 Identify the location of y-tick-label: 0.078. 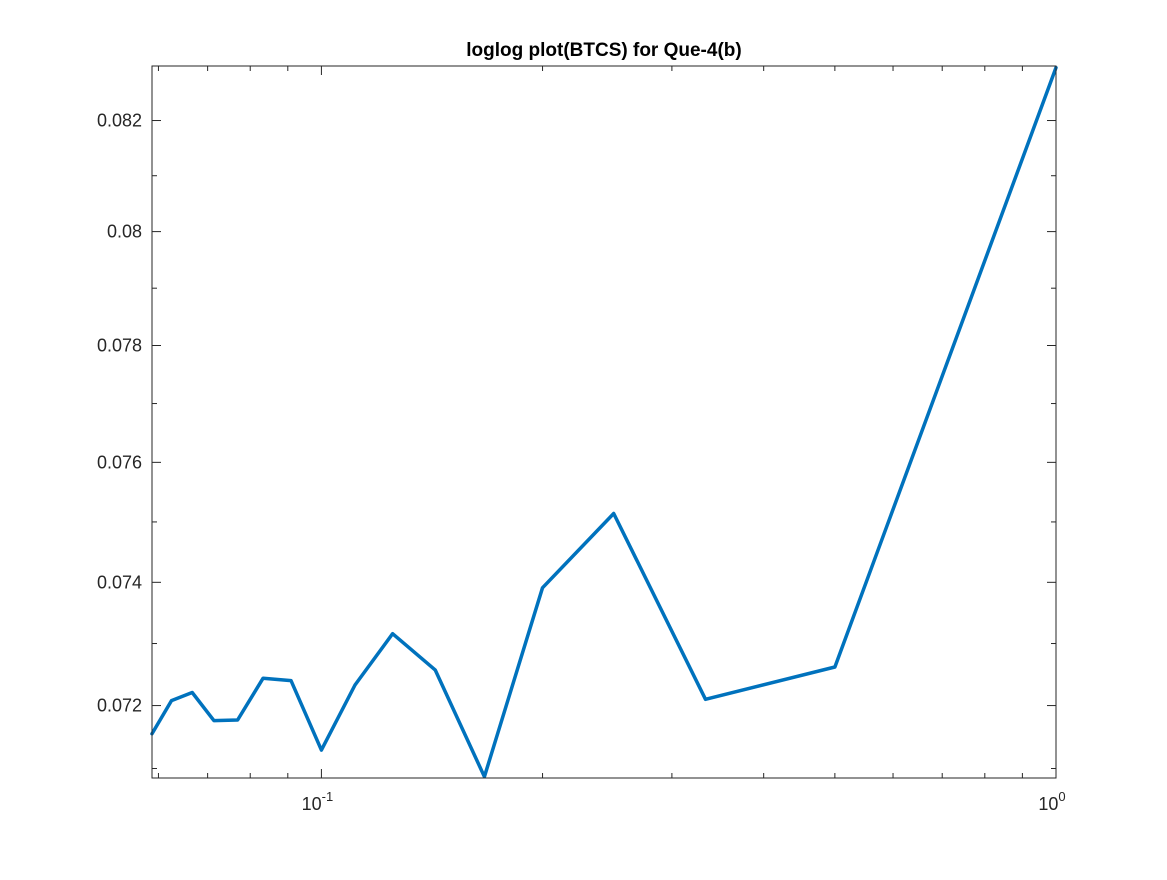
(119, 345).